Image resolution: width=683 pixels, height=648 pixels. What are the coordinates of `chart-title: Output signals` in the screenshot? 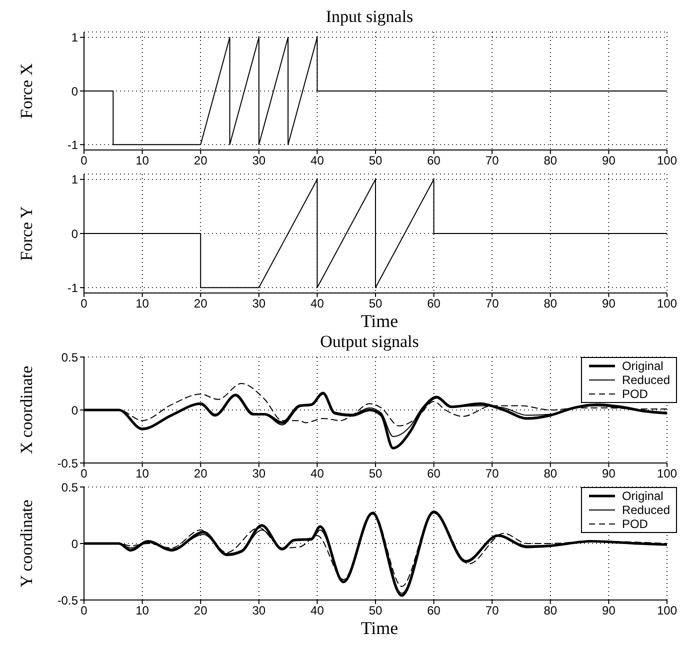 It's located at (369, 341).